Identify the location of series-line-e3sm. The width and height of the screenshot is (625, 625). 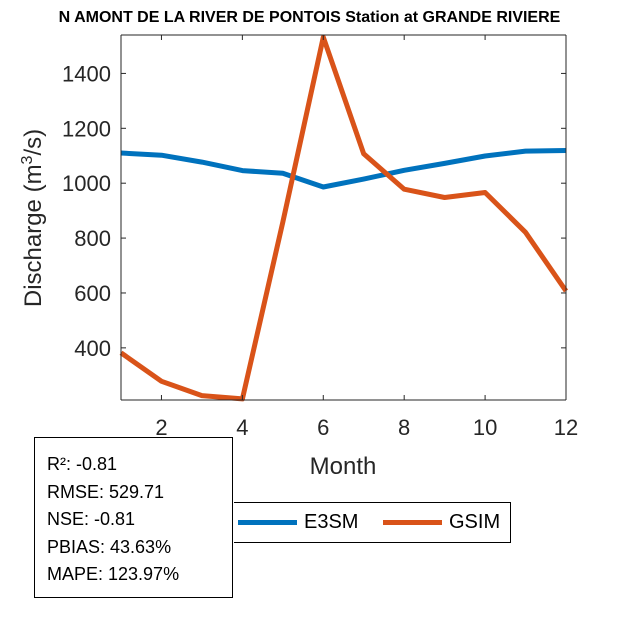
(343, 169).